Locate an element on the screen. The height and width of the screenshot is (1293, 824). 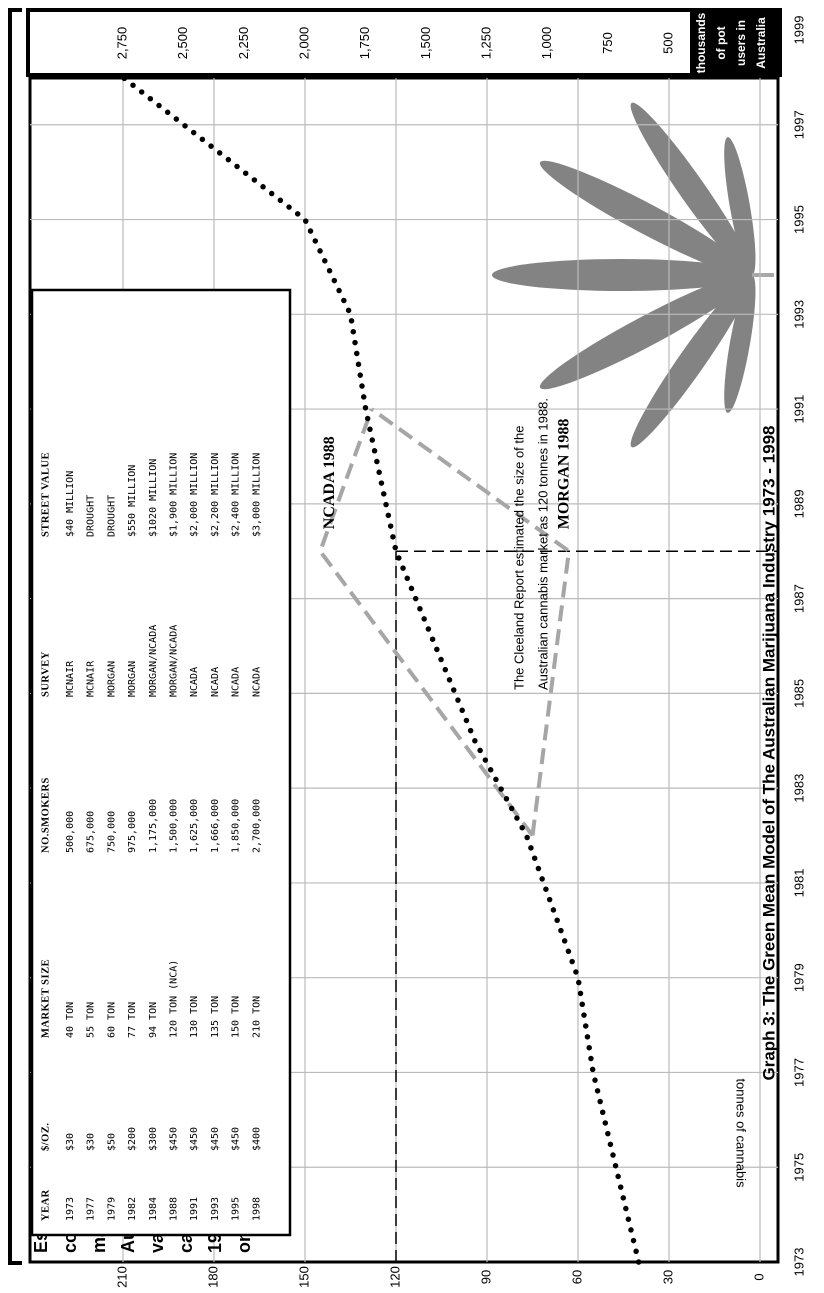
table-cell: DROUGHT is located at coordinates (91, 516).